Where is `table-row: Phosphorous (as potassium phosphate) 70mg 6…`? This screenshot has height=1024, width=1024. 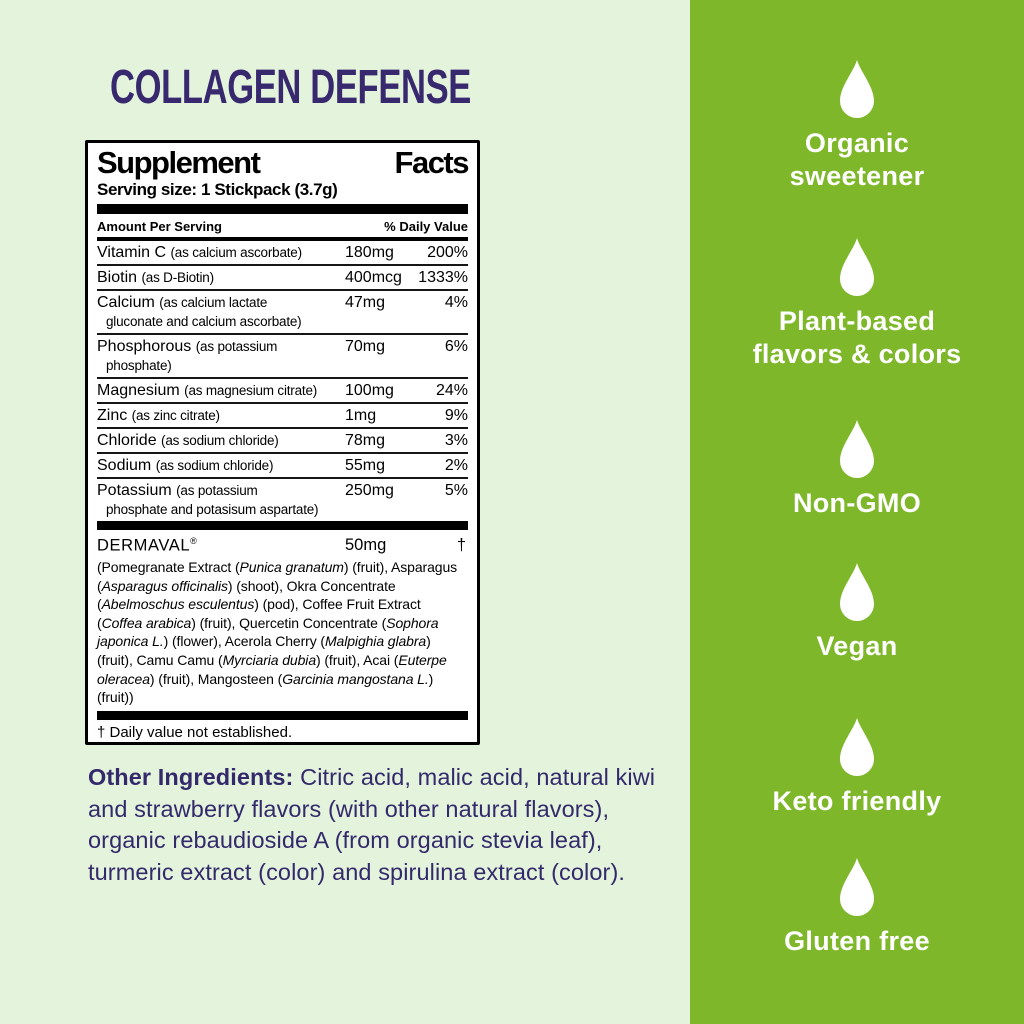 table-row: Phosphorous (as potassium phosphate) 70mg 6… is located at coordinates (282, 357).